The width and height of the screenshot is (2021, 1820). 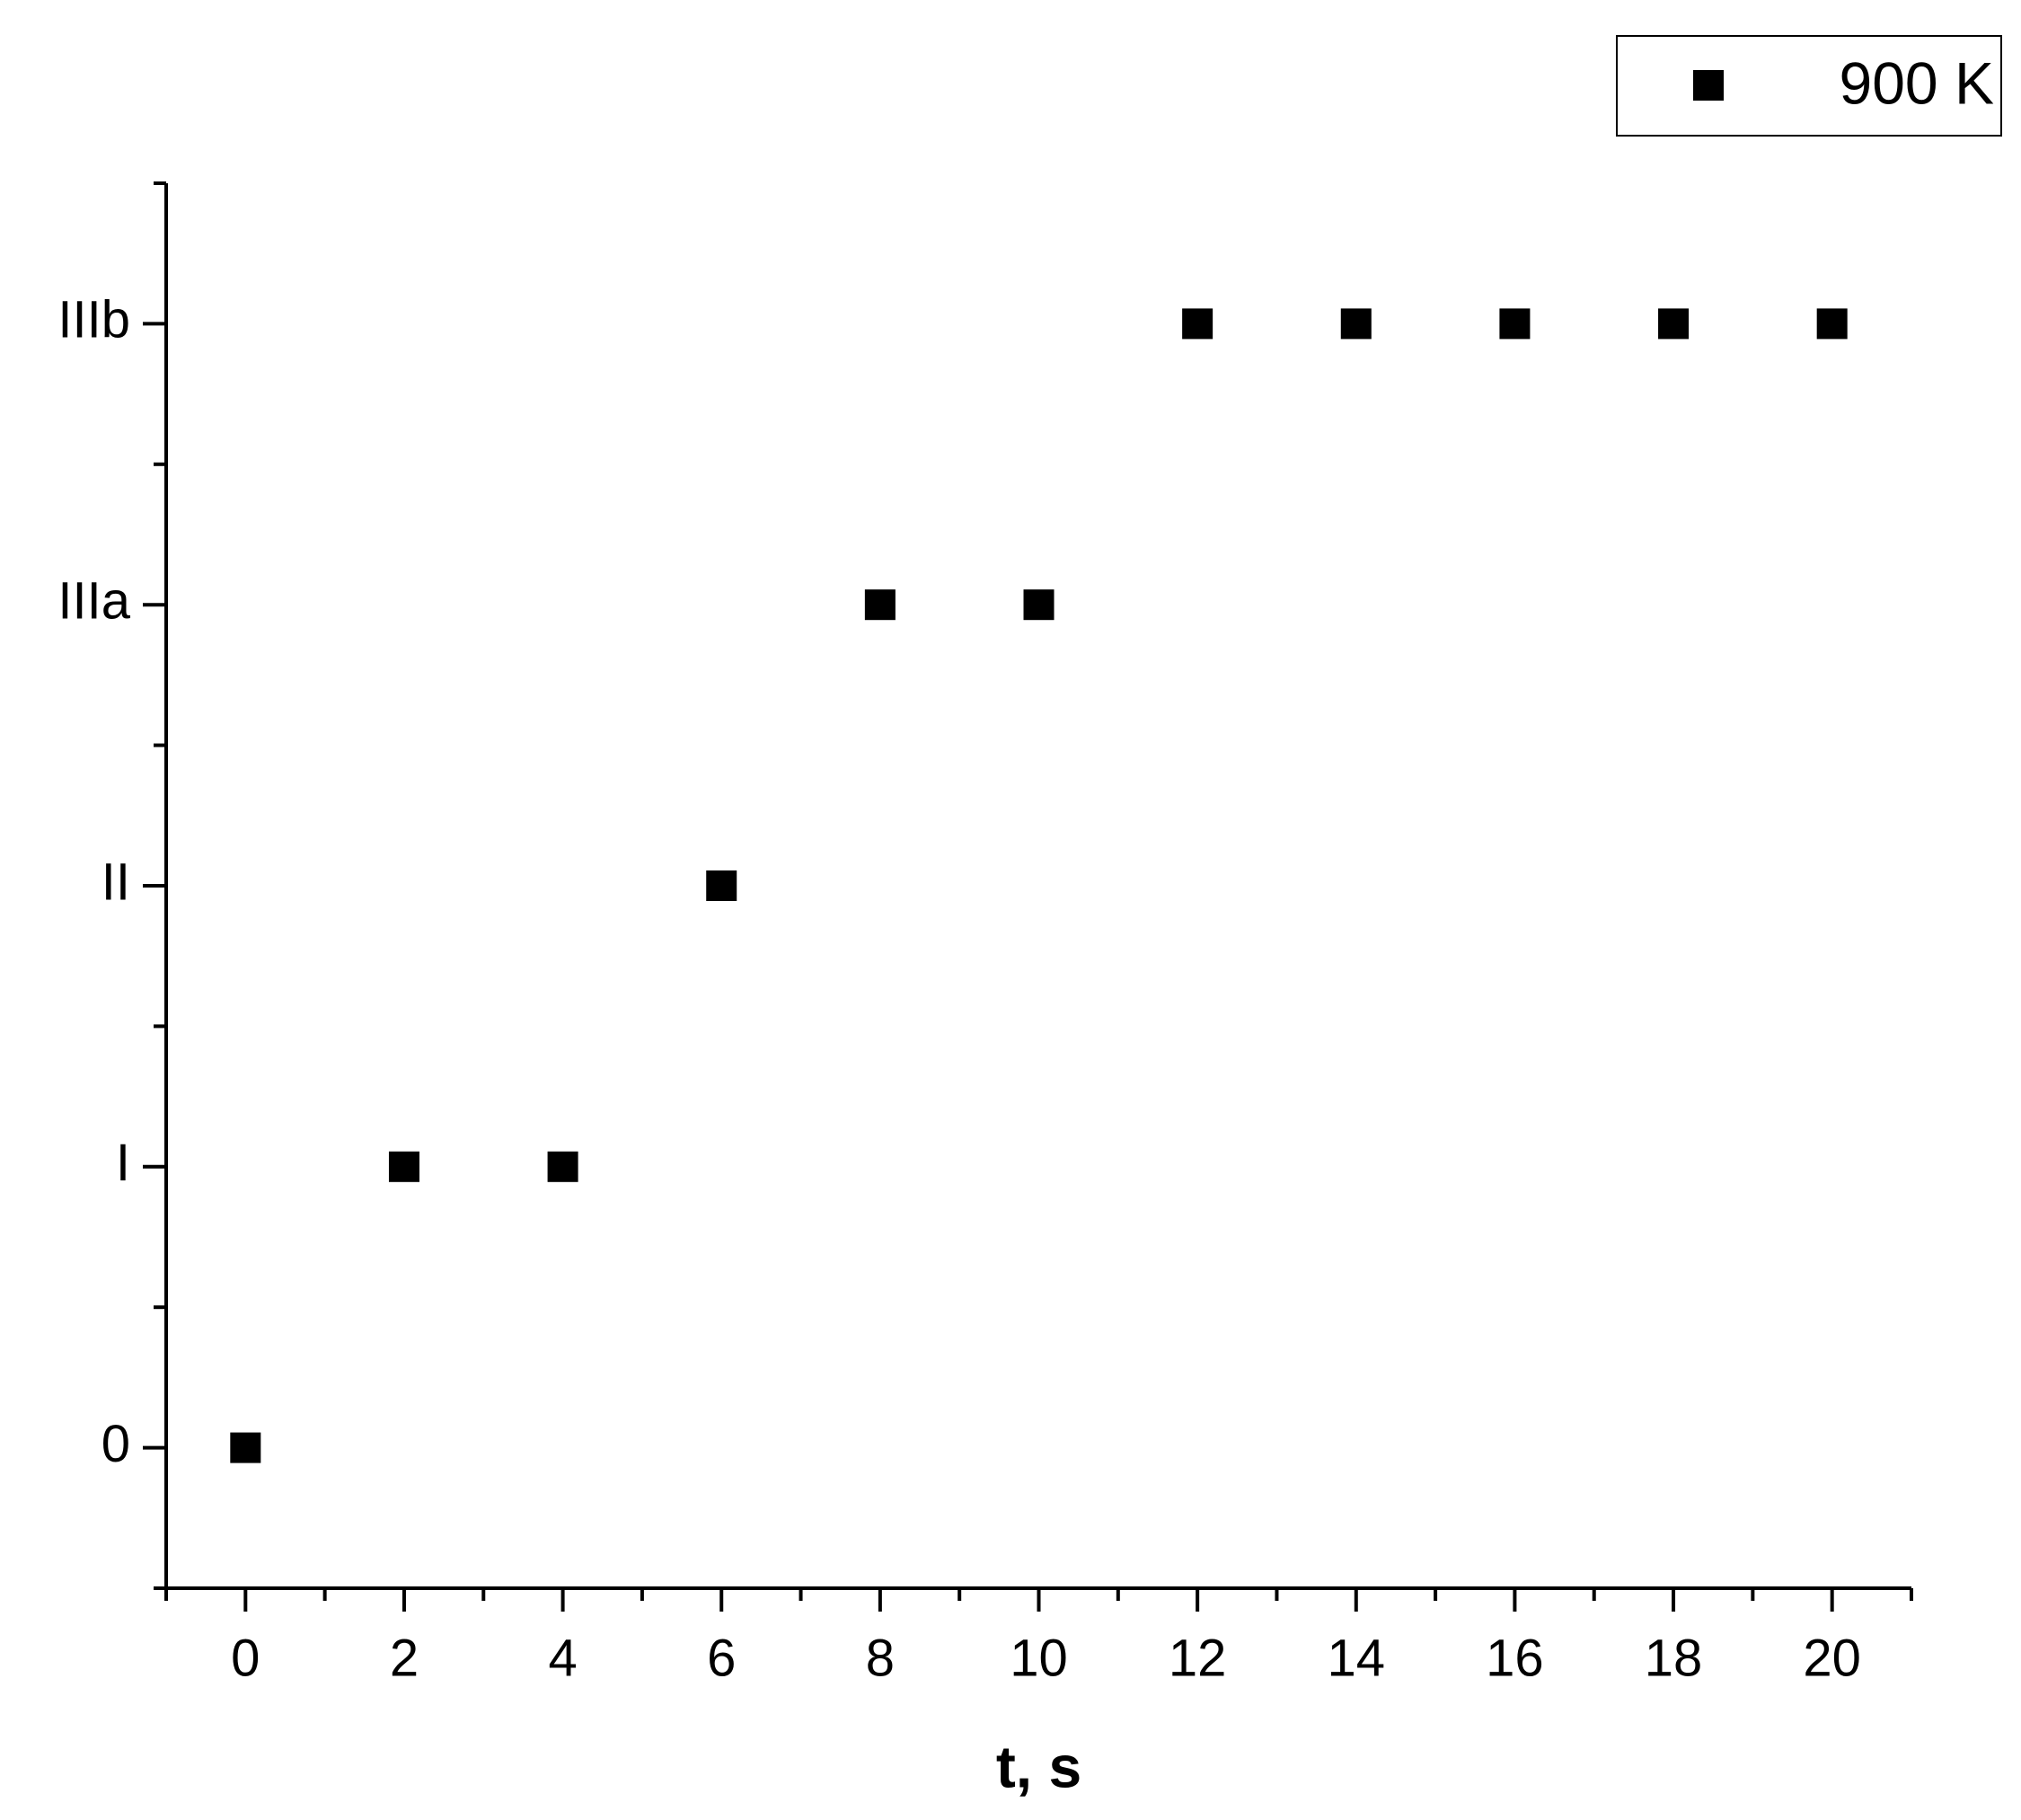 What do you see at coordinates (1515, 1658) in the screenshot?
I see `x-tick-label: 16` at bounding box center [1515, 1658].